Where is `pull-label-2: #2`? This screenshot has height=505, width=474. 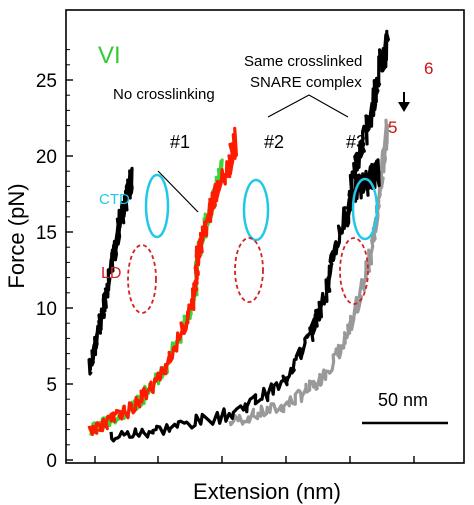
pull-label-2: #2 is located at coordinates (274, 142).